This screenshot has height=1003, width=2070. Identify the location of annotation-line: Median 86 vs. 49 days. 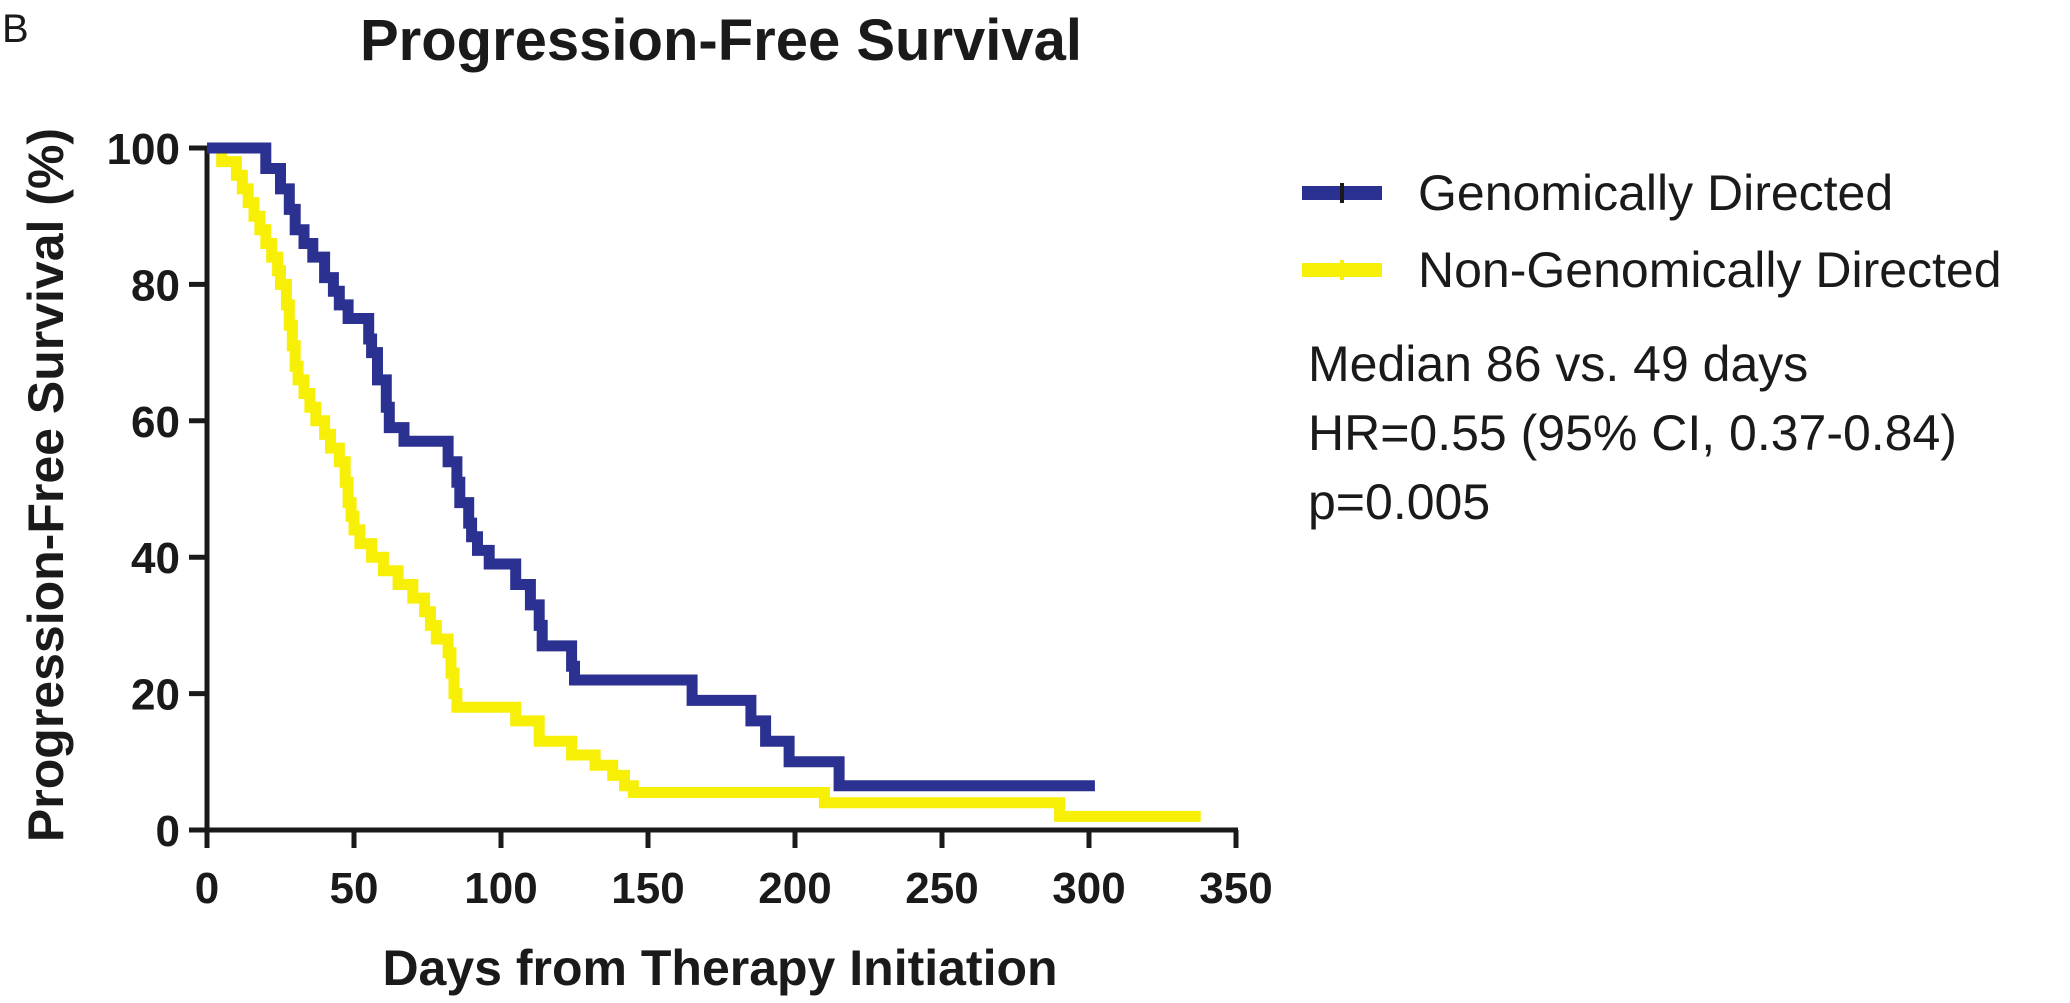
(1558, 364).